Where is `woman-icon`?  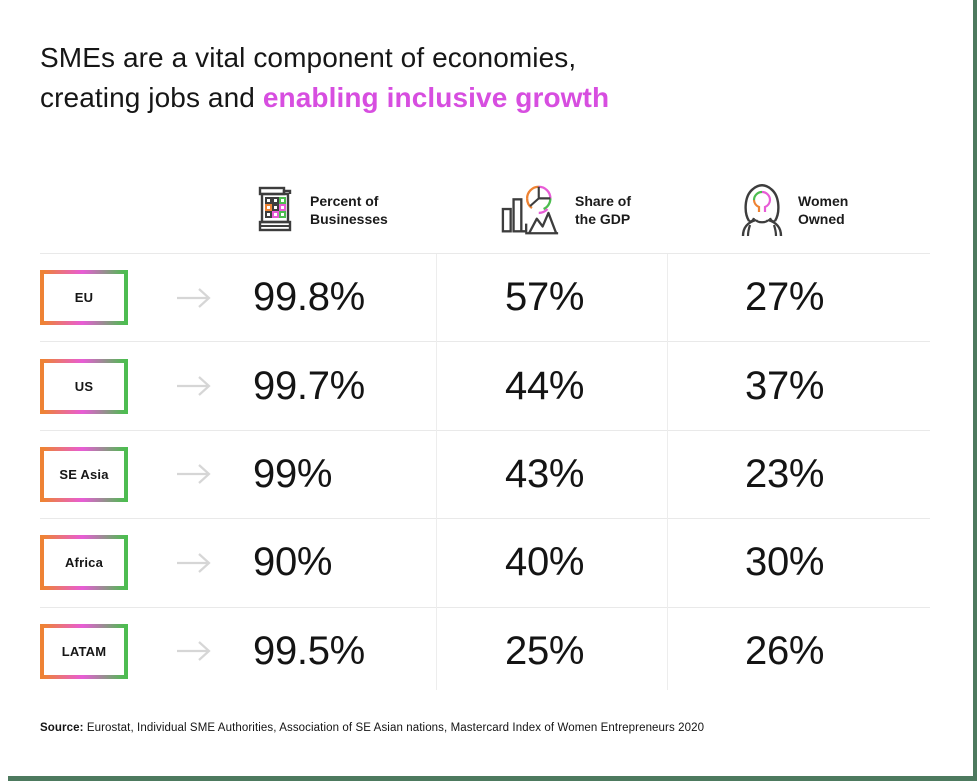
woman-icon is located at coordinates (762, 210).